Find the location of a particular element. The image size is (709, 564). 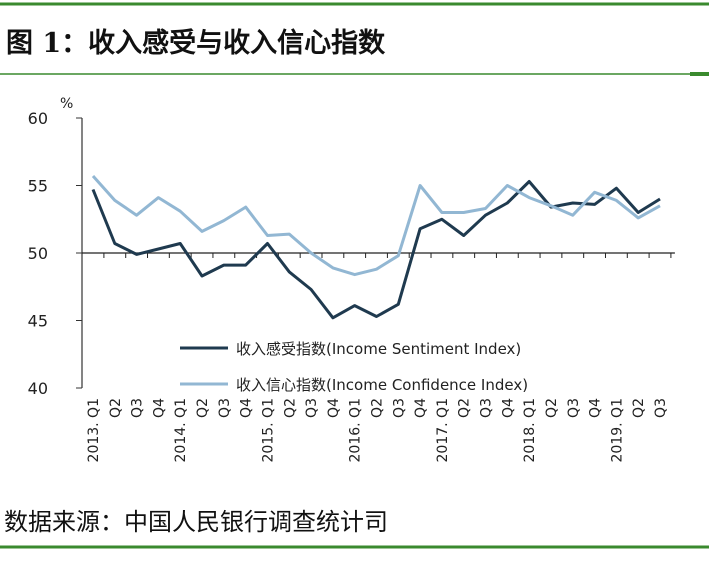

y-tick-label: 60 is located at coordinates (38, 118).